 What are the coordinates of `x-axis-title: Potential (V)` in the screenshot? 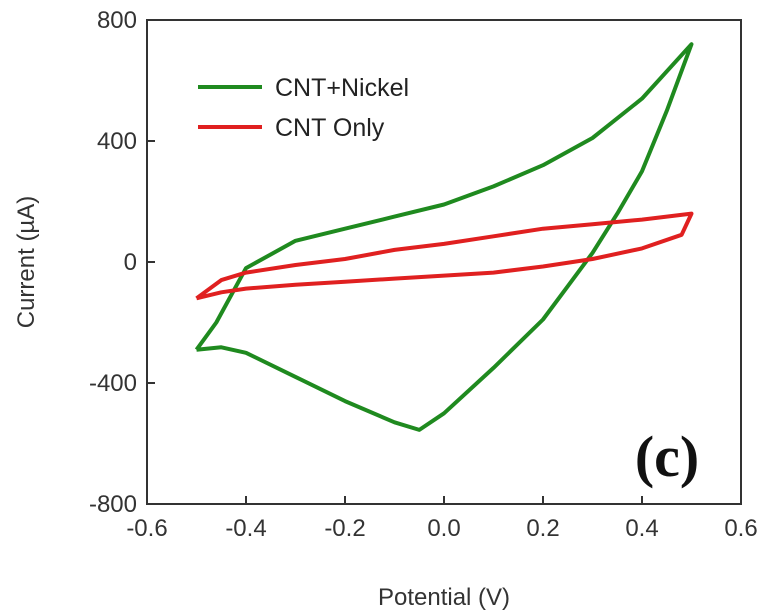 It's located at (444, 597).